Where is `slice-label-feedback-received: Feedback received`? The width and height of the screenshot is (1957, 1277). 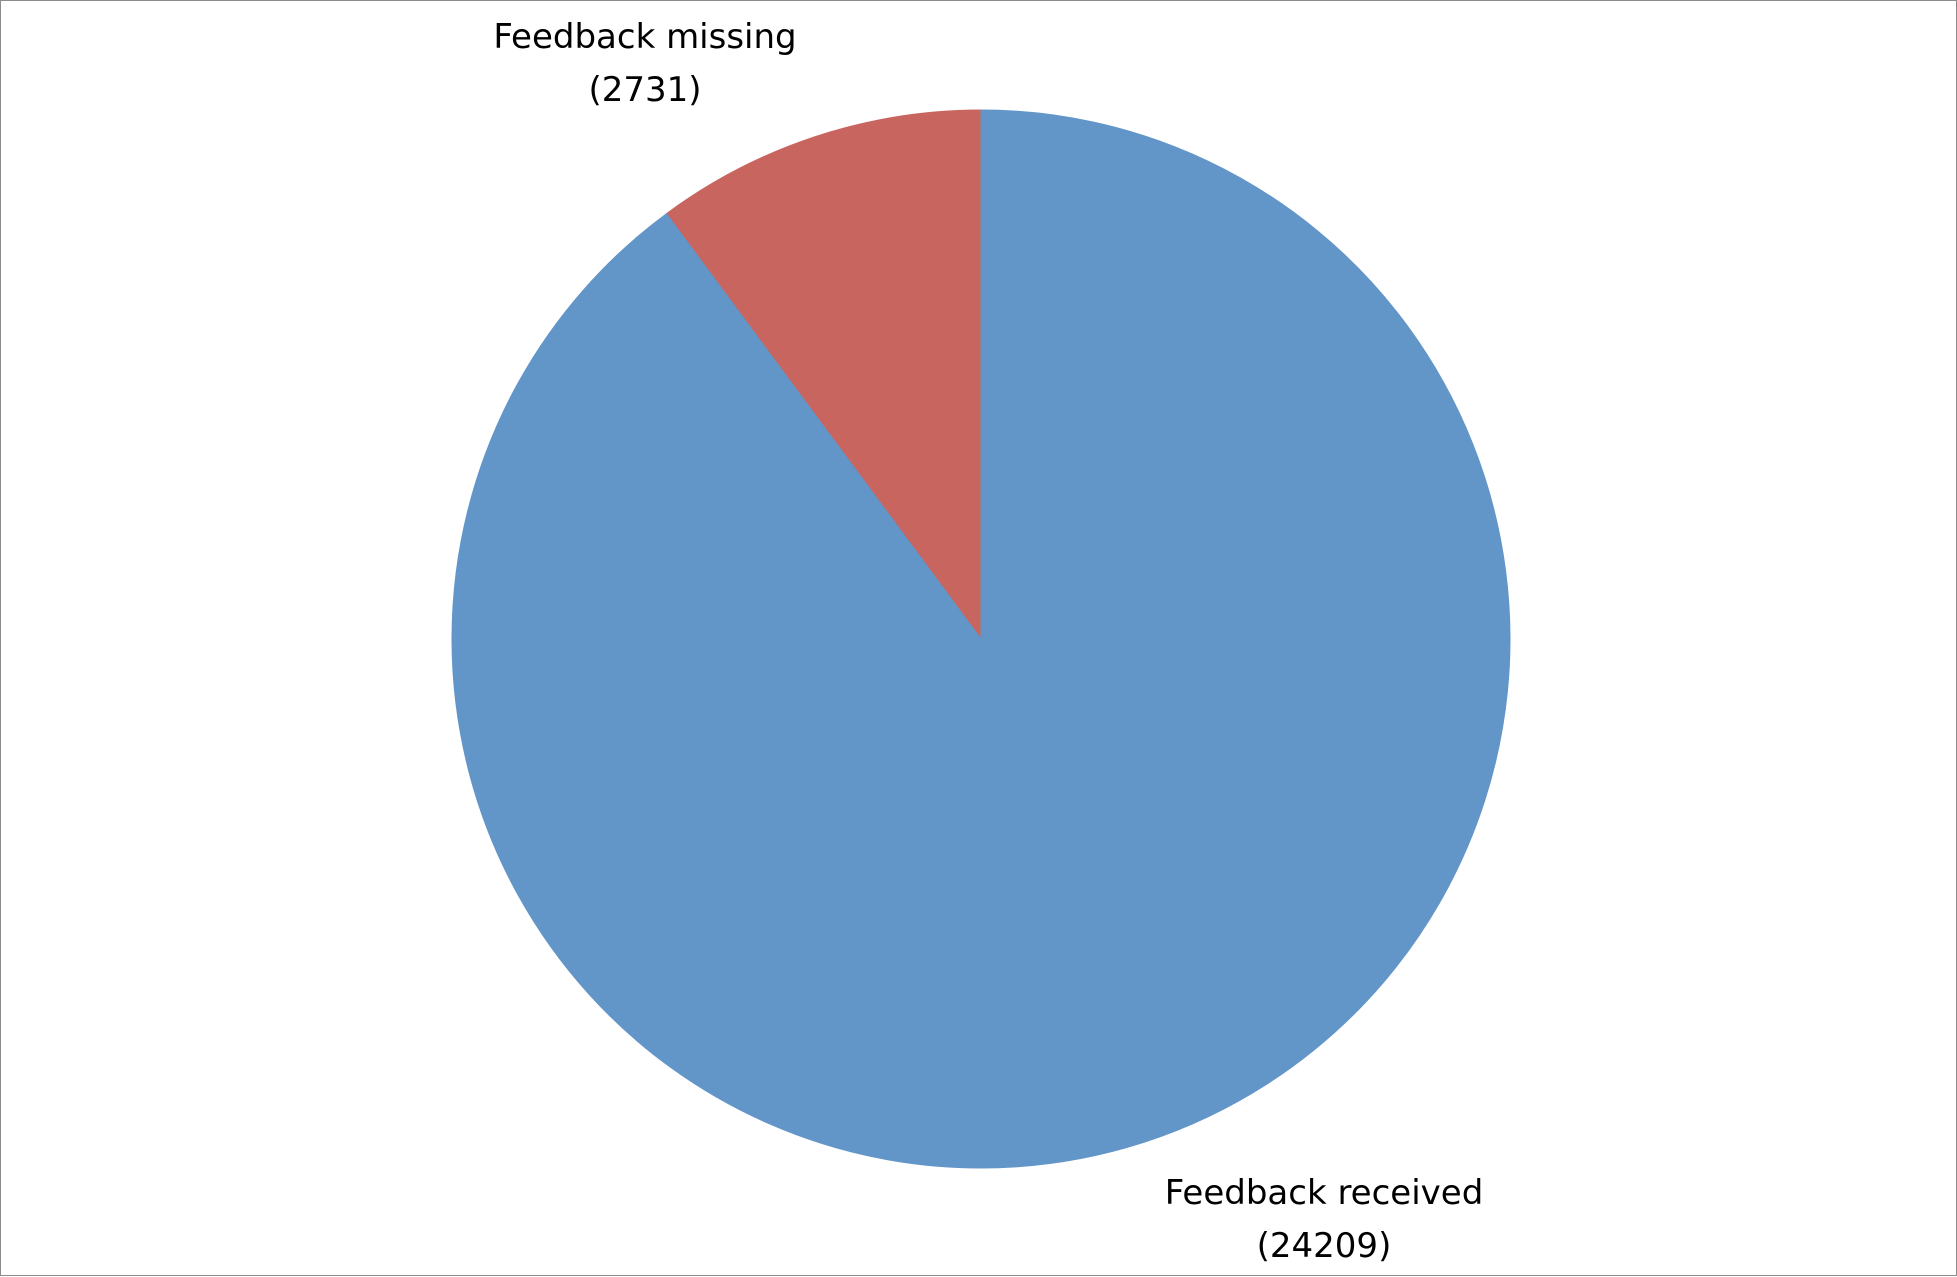 slice-label-feedback-received: Feedback received is located at coordinates (1324, 1193).